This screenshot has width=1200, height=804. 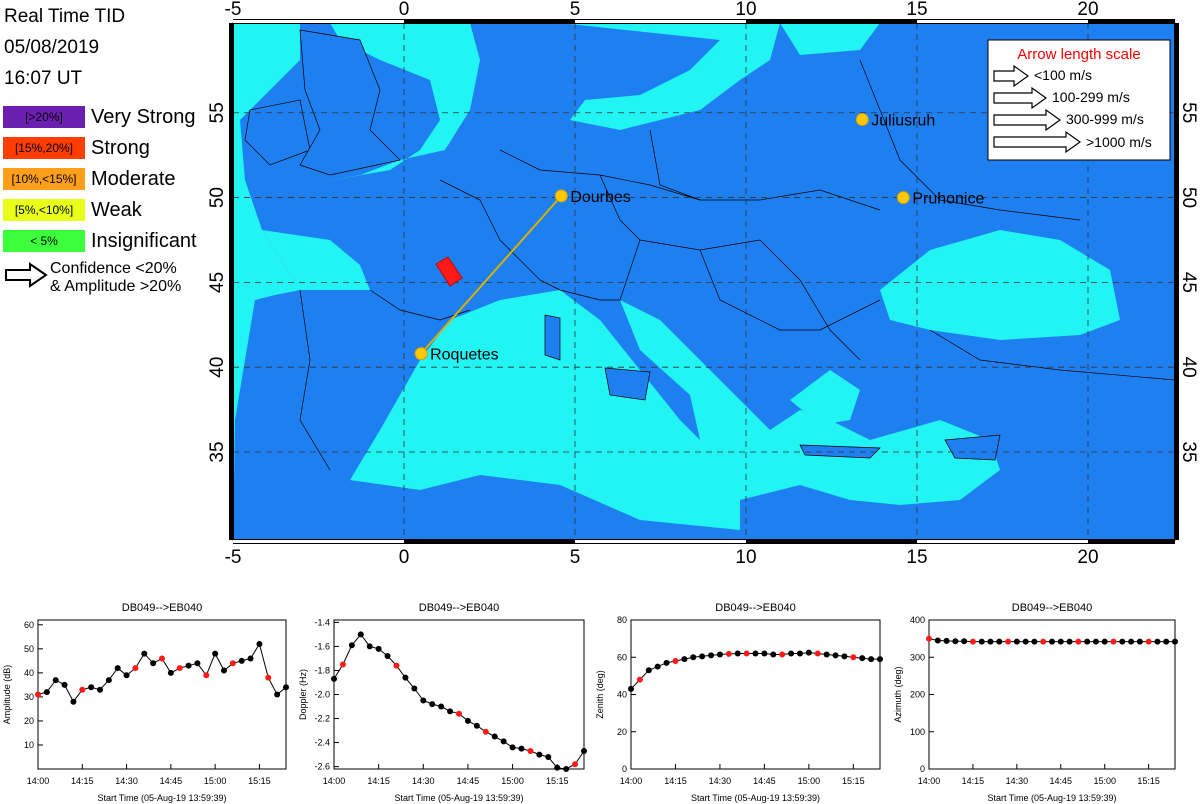 I want to click on lat-tick-label-left: 45, so click(x=217, y=282).